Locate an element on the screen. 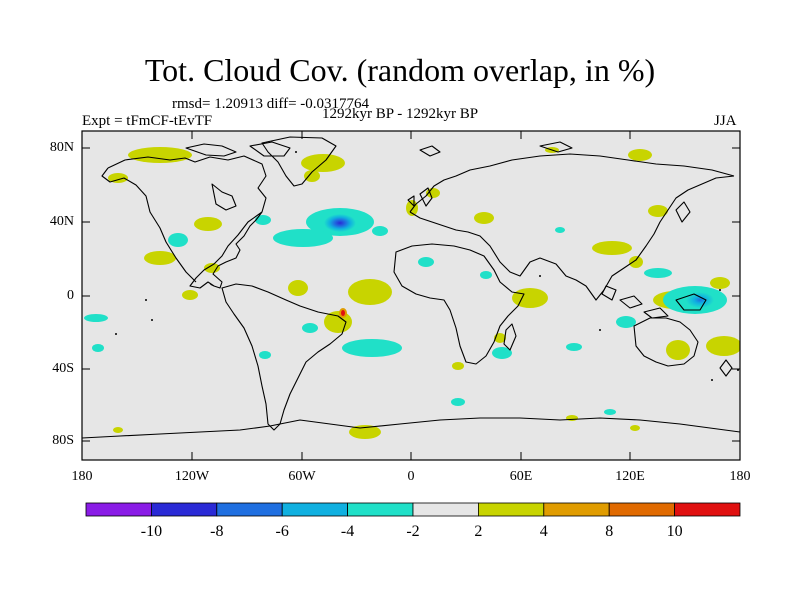 This screenshot has height=600, width=800. lon-tick-label: 0 is located at coordinates (411, 476).